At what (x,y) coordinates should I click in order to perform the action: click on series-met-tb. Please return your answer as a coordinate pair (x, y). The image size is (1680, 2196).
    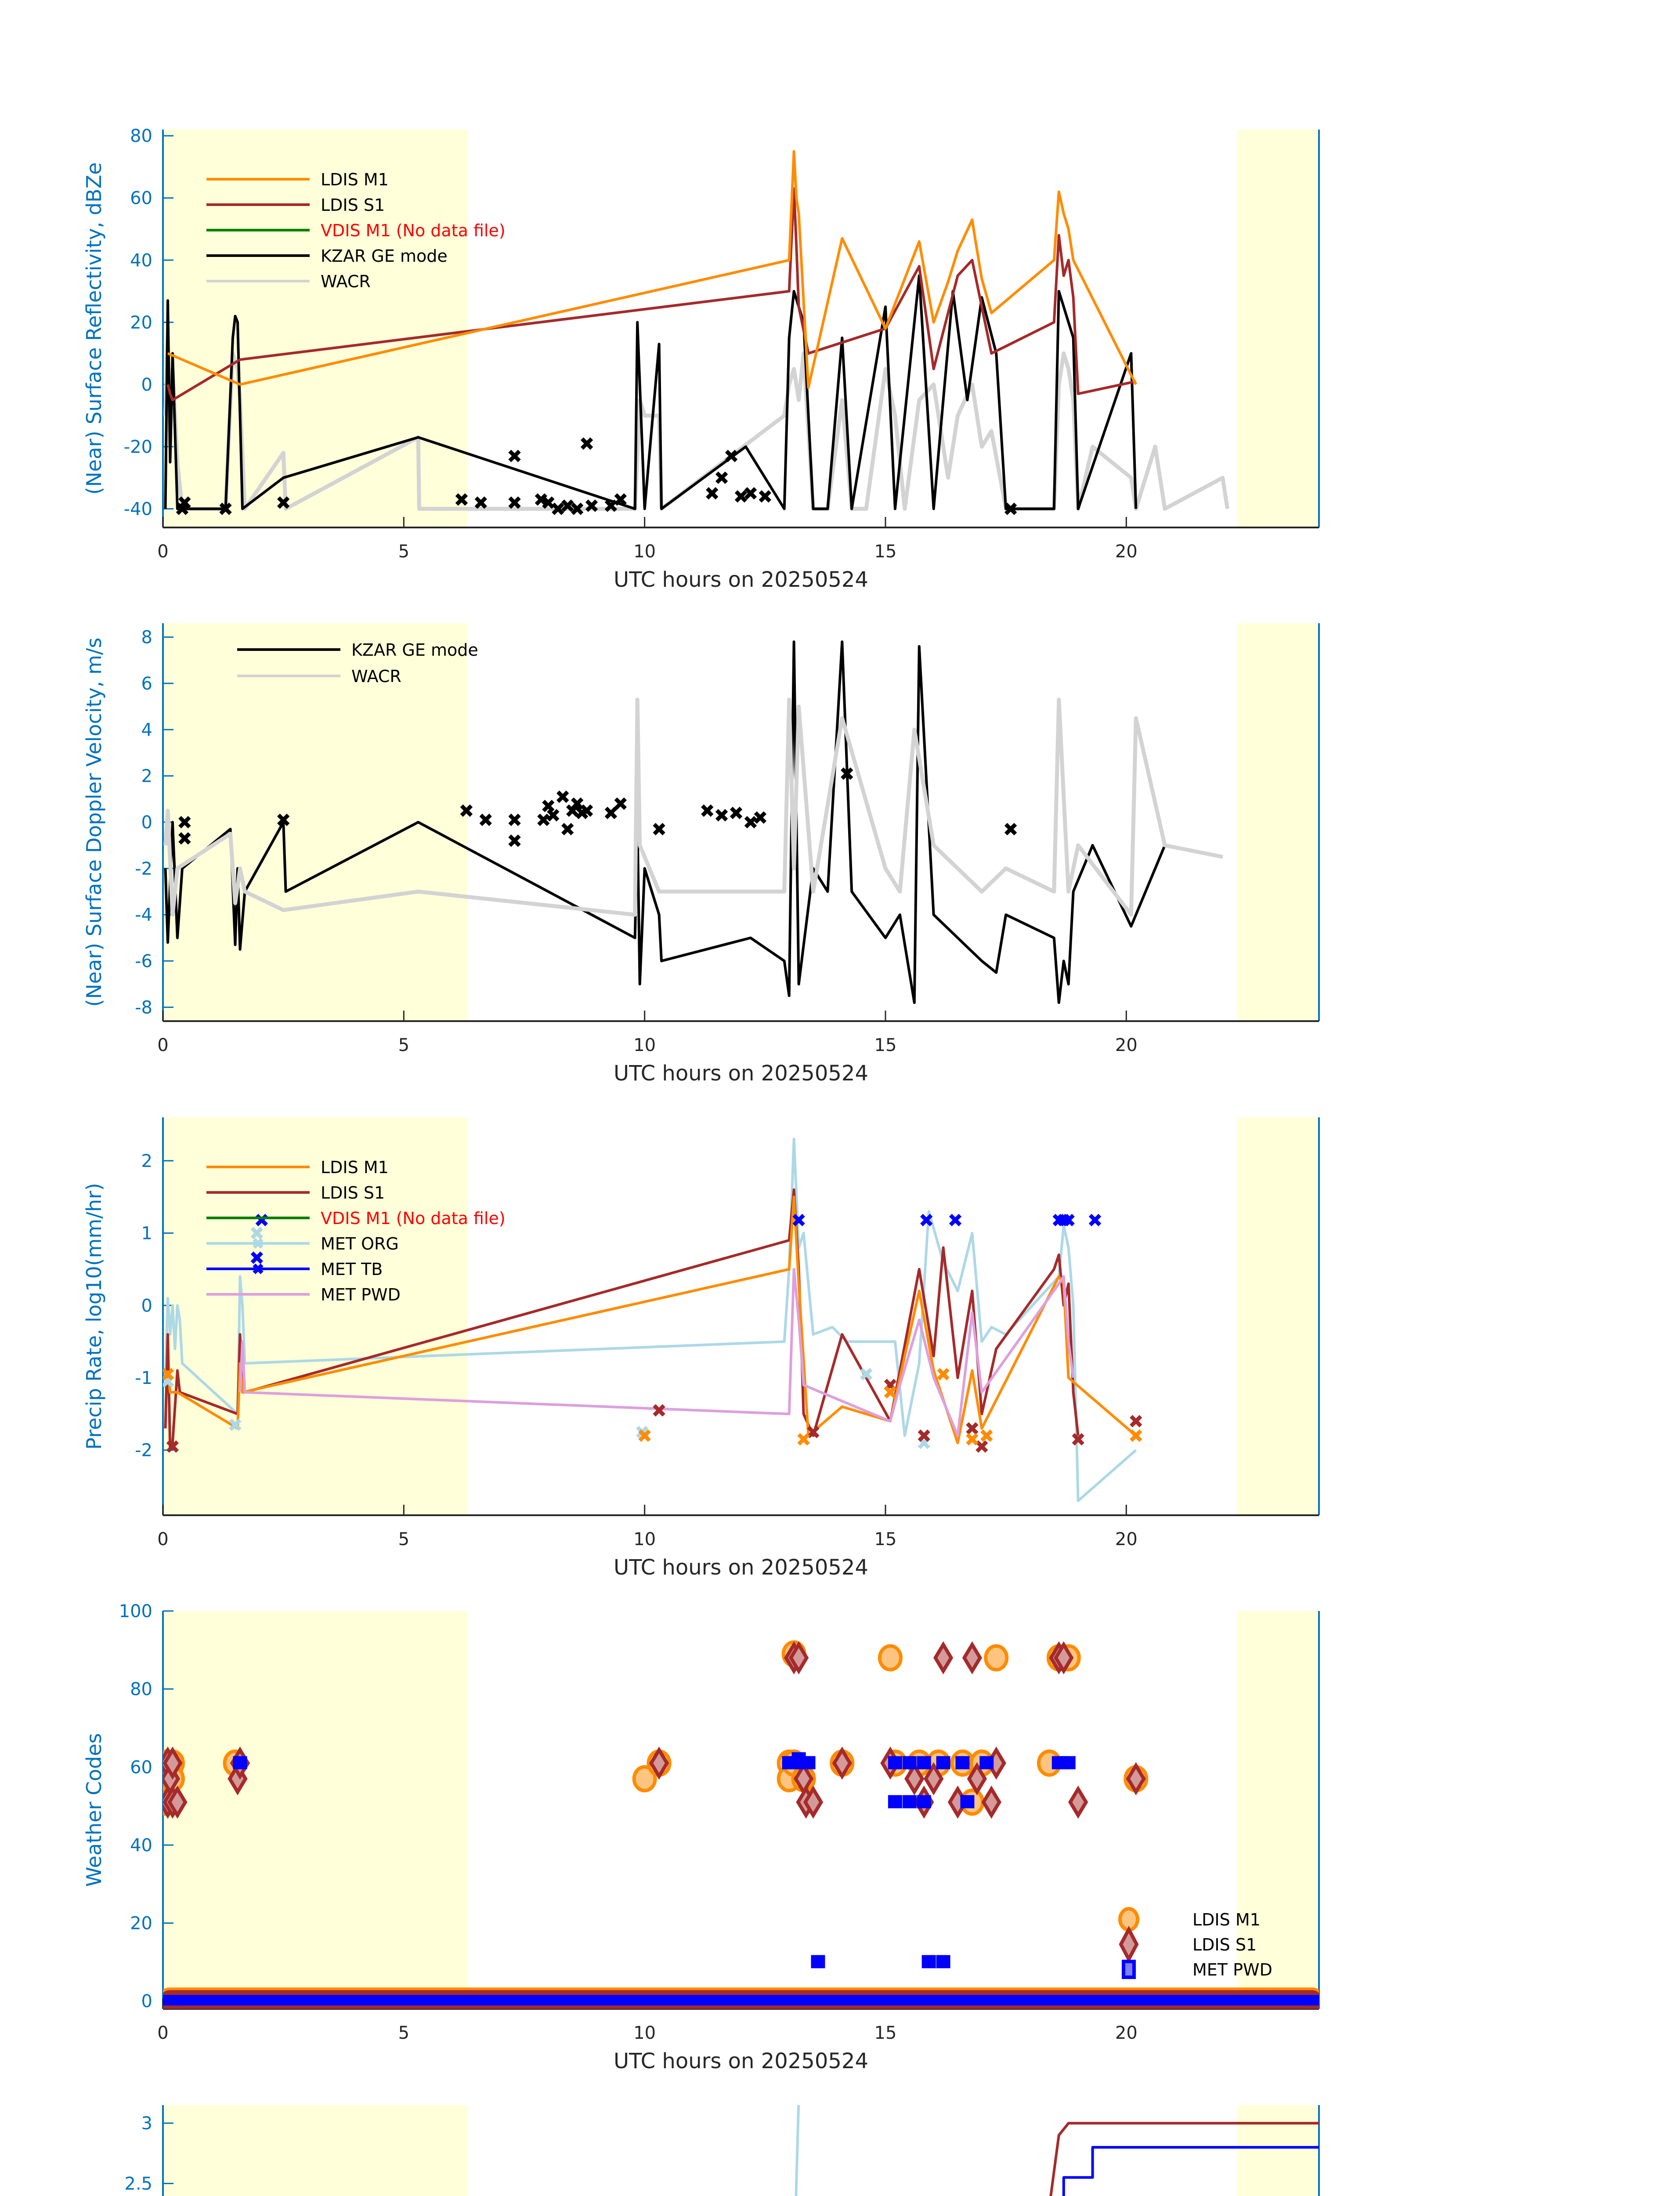
    Looking at the image, I should click on (1190, 2171).